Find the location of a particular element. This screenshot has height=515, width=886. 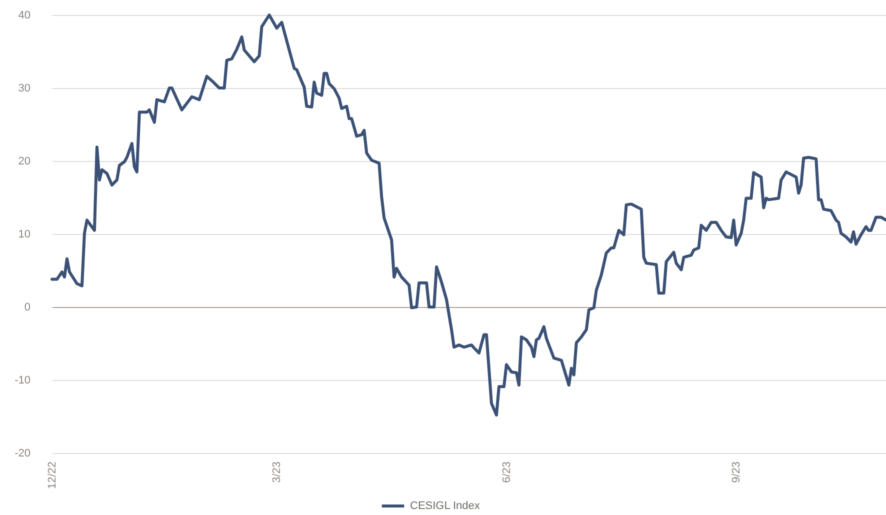

y-tick-label: 10 is located at coordinates (24, 234).